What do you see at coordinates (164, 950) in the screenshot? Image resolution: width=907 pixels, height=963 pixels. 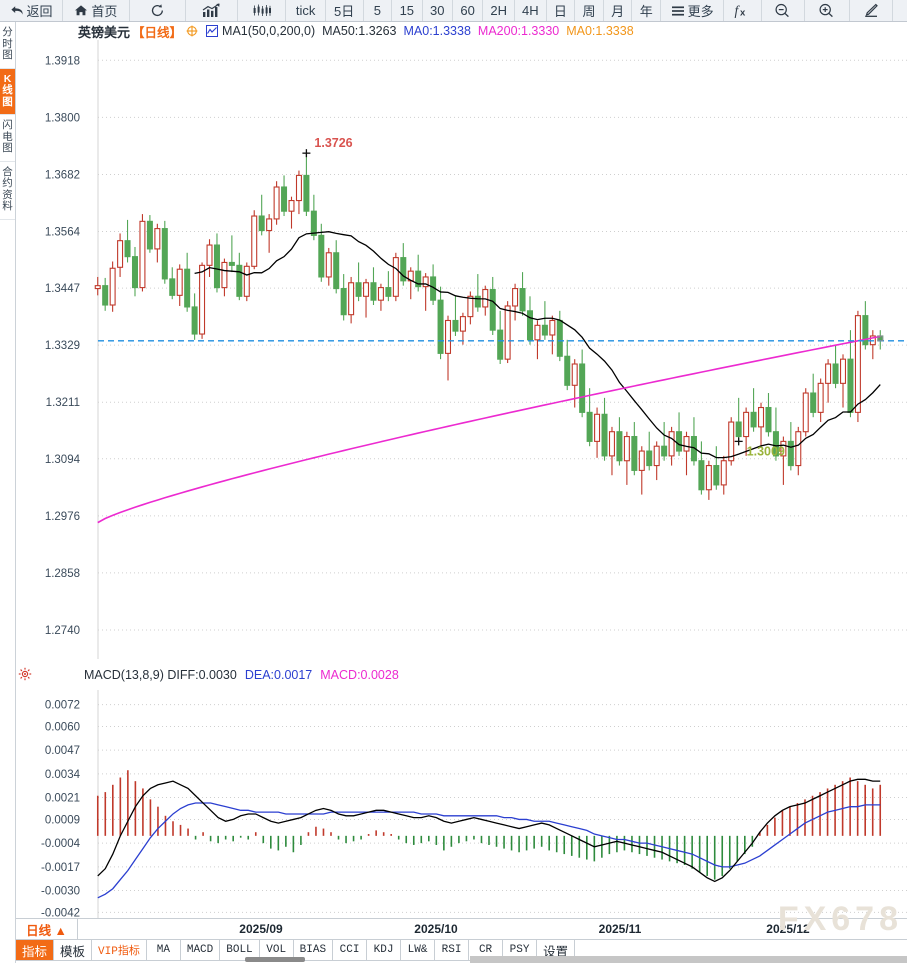 I see `indicator-button-MA: MA` at bounding box center [164, 950].